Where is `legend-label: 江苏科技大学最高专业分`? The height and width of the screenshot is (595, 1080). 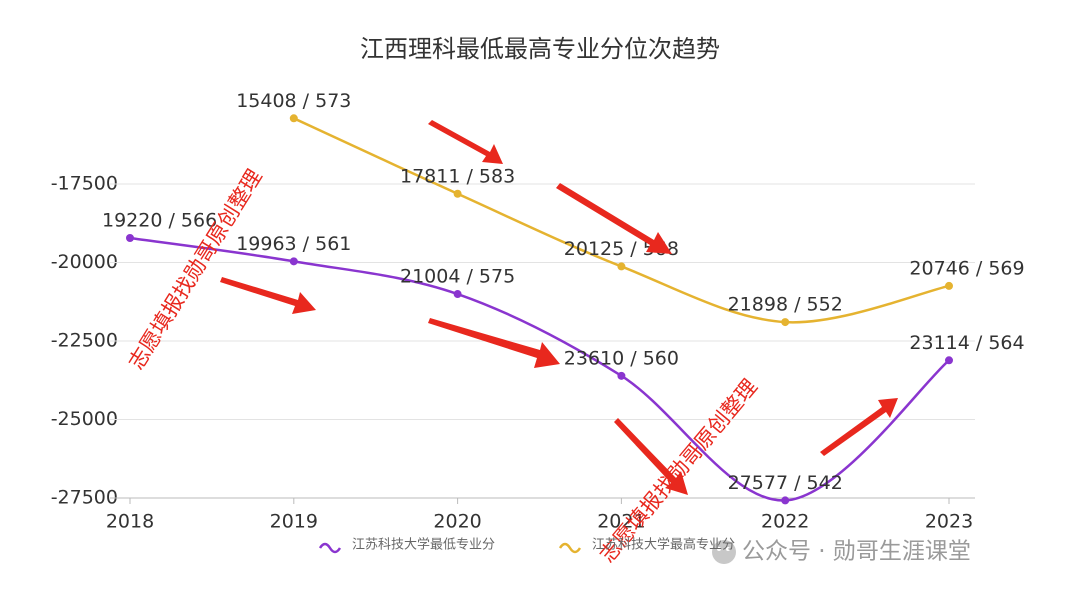
legend-label: 江苏科技大学最高专业分 is located at coordinates (663, 545).